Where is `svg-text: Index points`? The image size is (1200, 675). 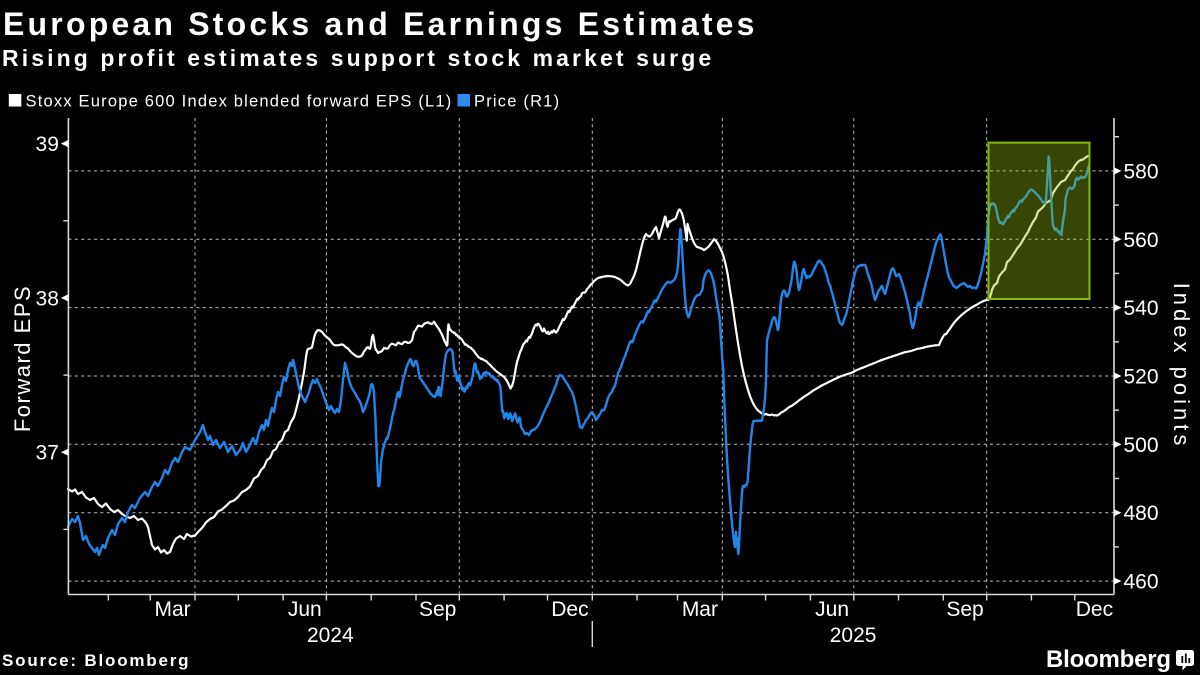 svg-text: Index points is located at coordinates (1181, 366).